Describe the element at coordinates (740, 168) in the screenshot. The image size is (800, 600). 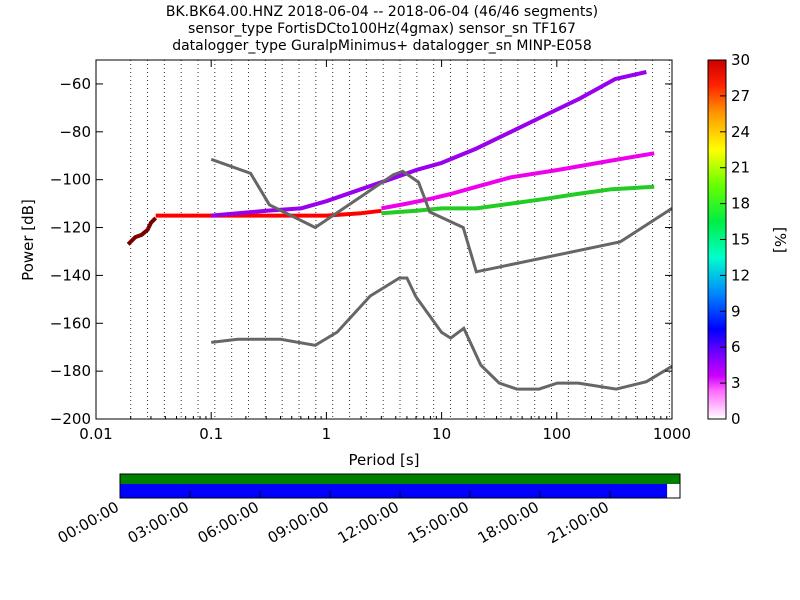
I see `colorbar-tick-label-7: 21` at that location.